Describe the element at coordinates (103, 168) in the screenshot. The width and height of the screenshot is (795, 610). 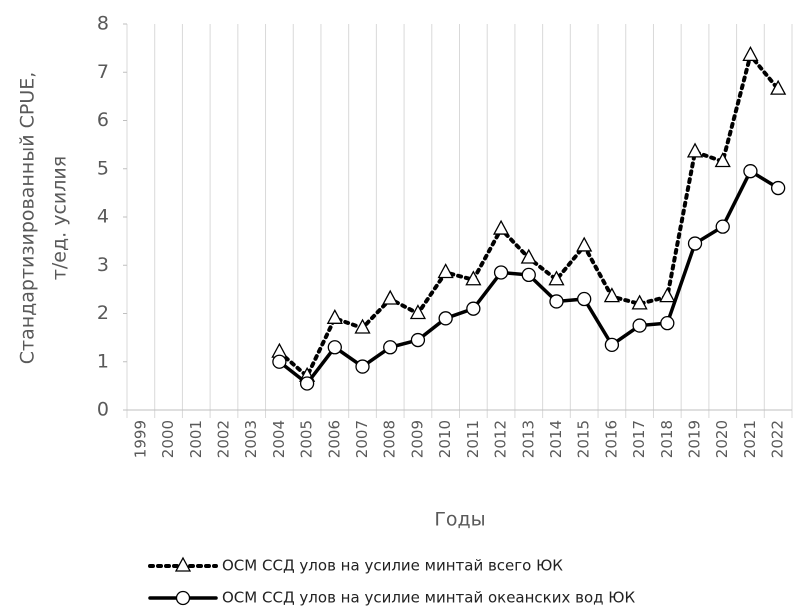
I see `y-tick-label: 5` at that location.